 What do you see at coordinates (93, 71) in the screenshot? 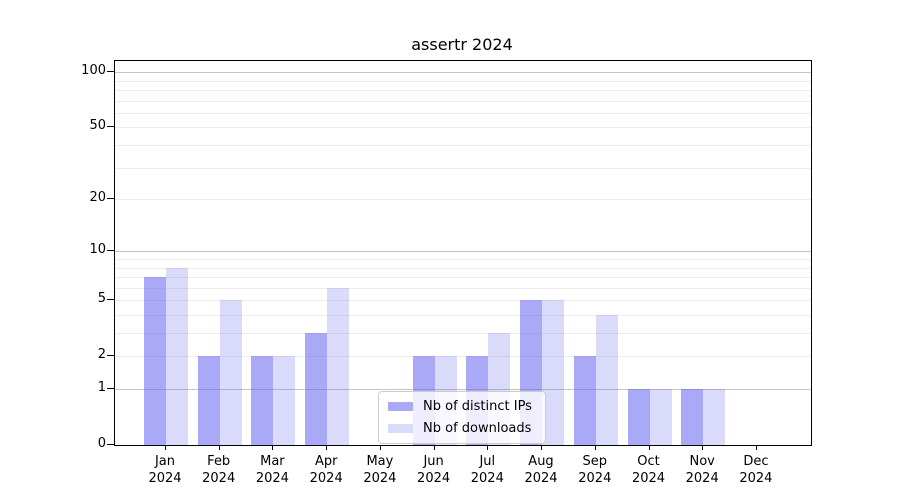
I see `y-tick-label-100: 100` at bounding box center [93, 71].